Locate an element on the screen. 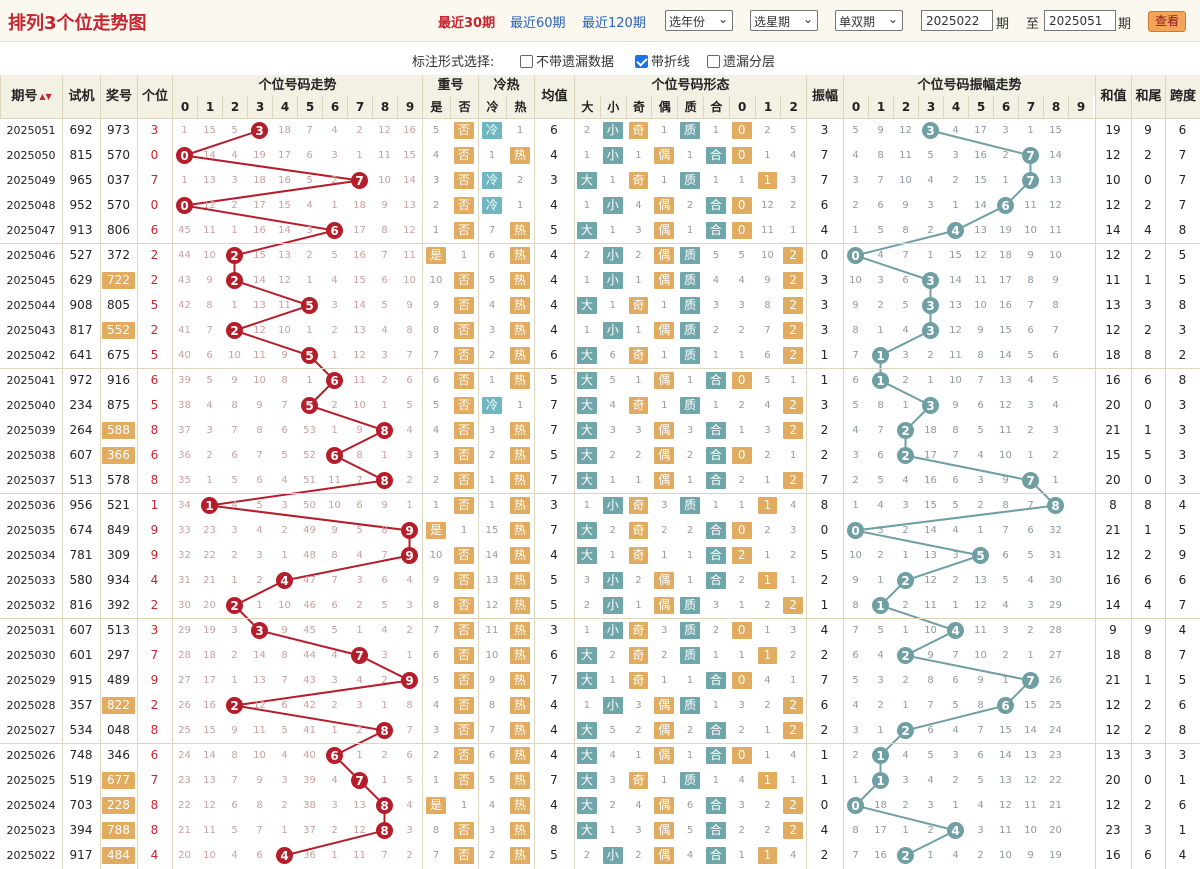 The width and height of the screenshot is (1200, 869). trend-miss-cell: 38 is located at coordinates (309, 805).